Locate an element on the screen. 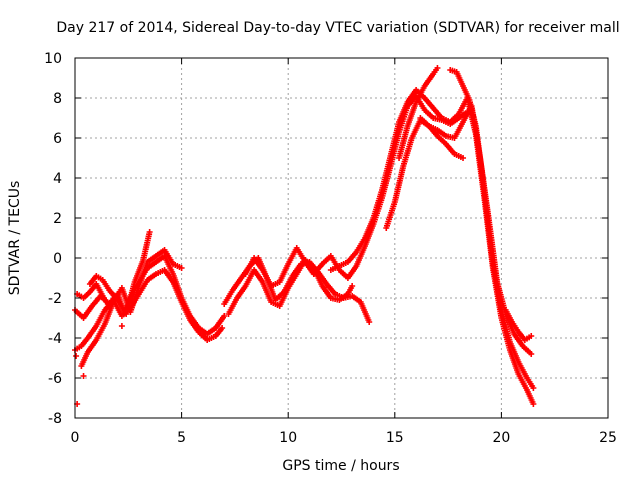  y-tick-label: -6 is located at coordinates (55, 379).